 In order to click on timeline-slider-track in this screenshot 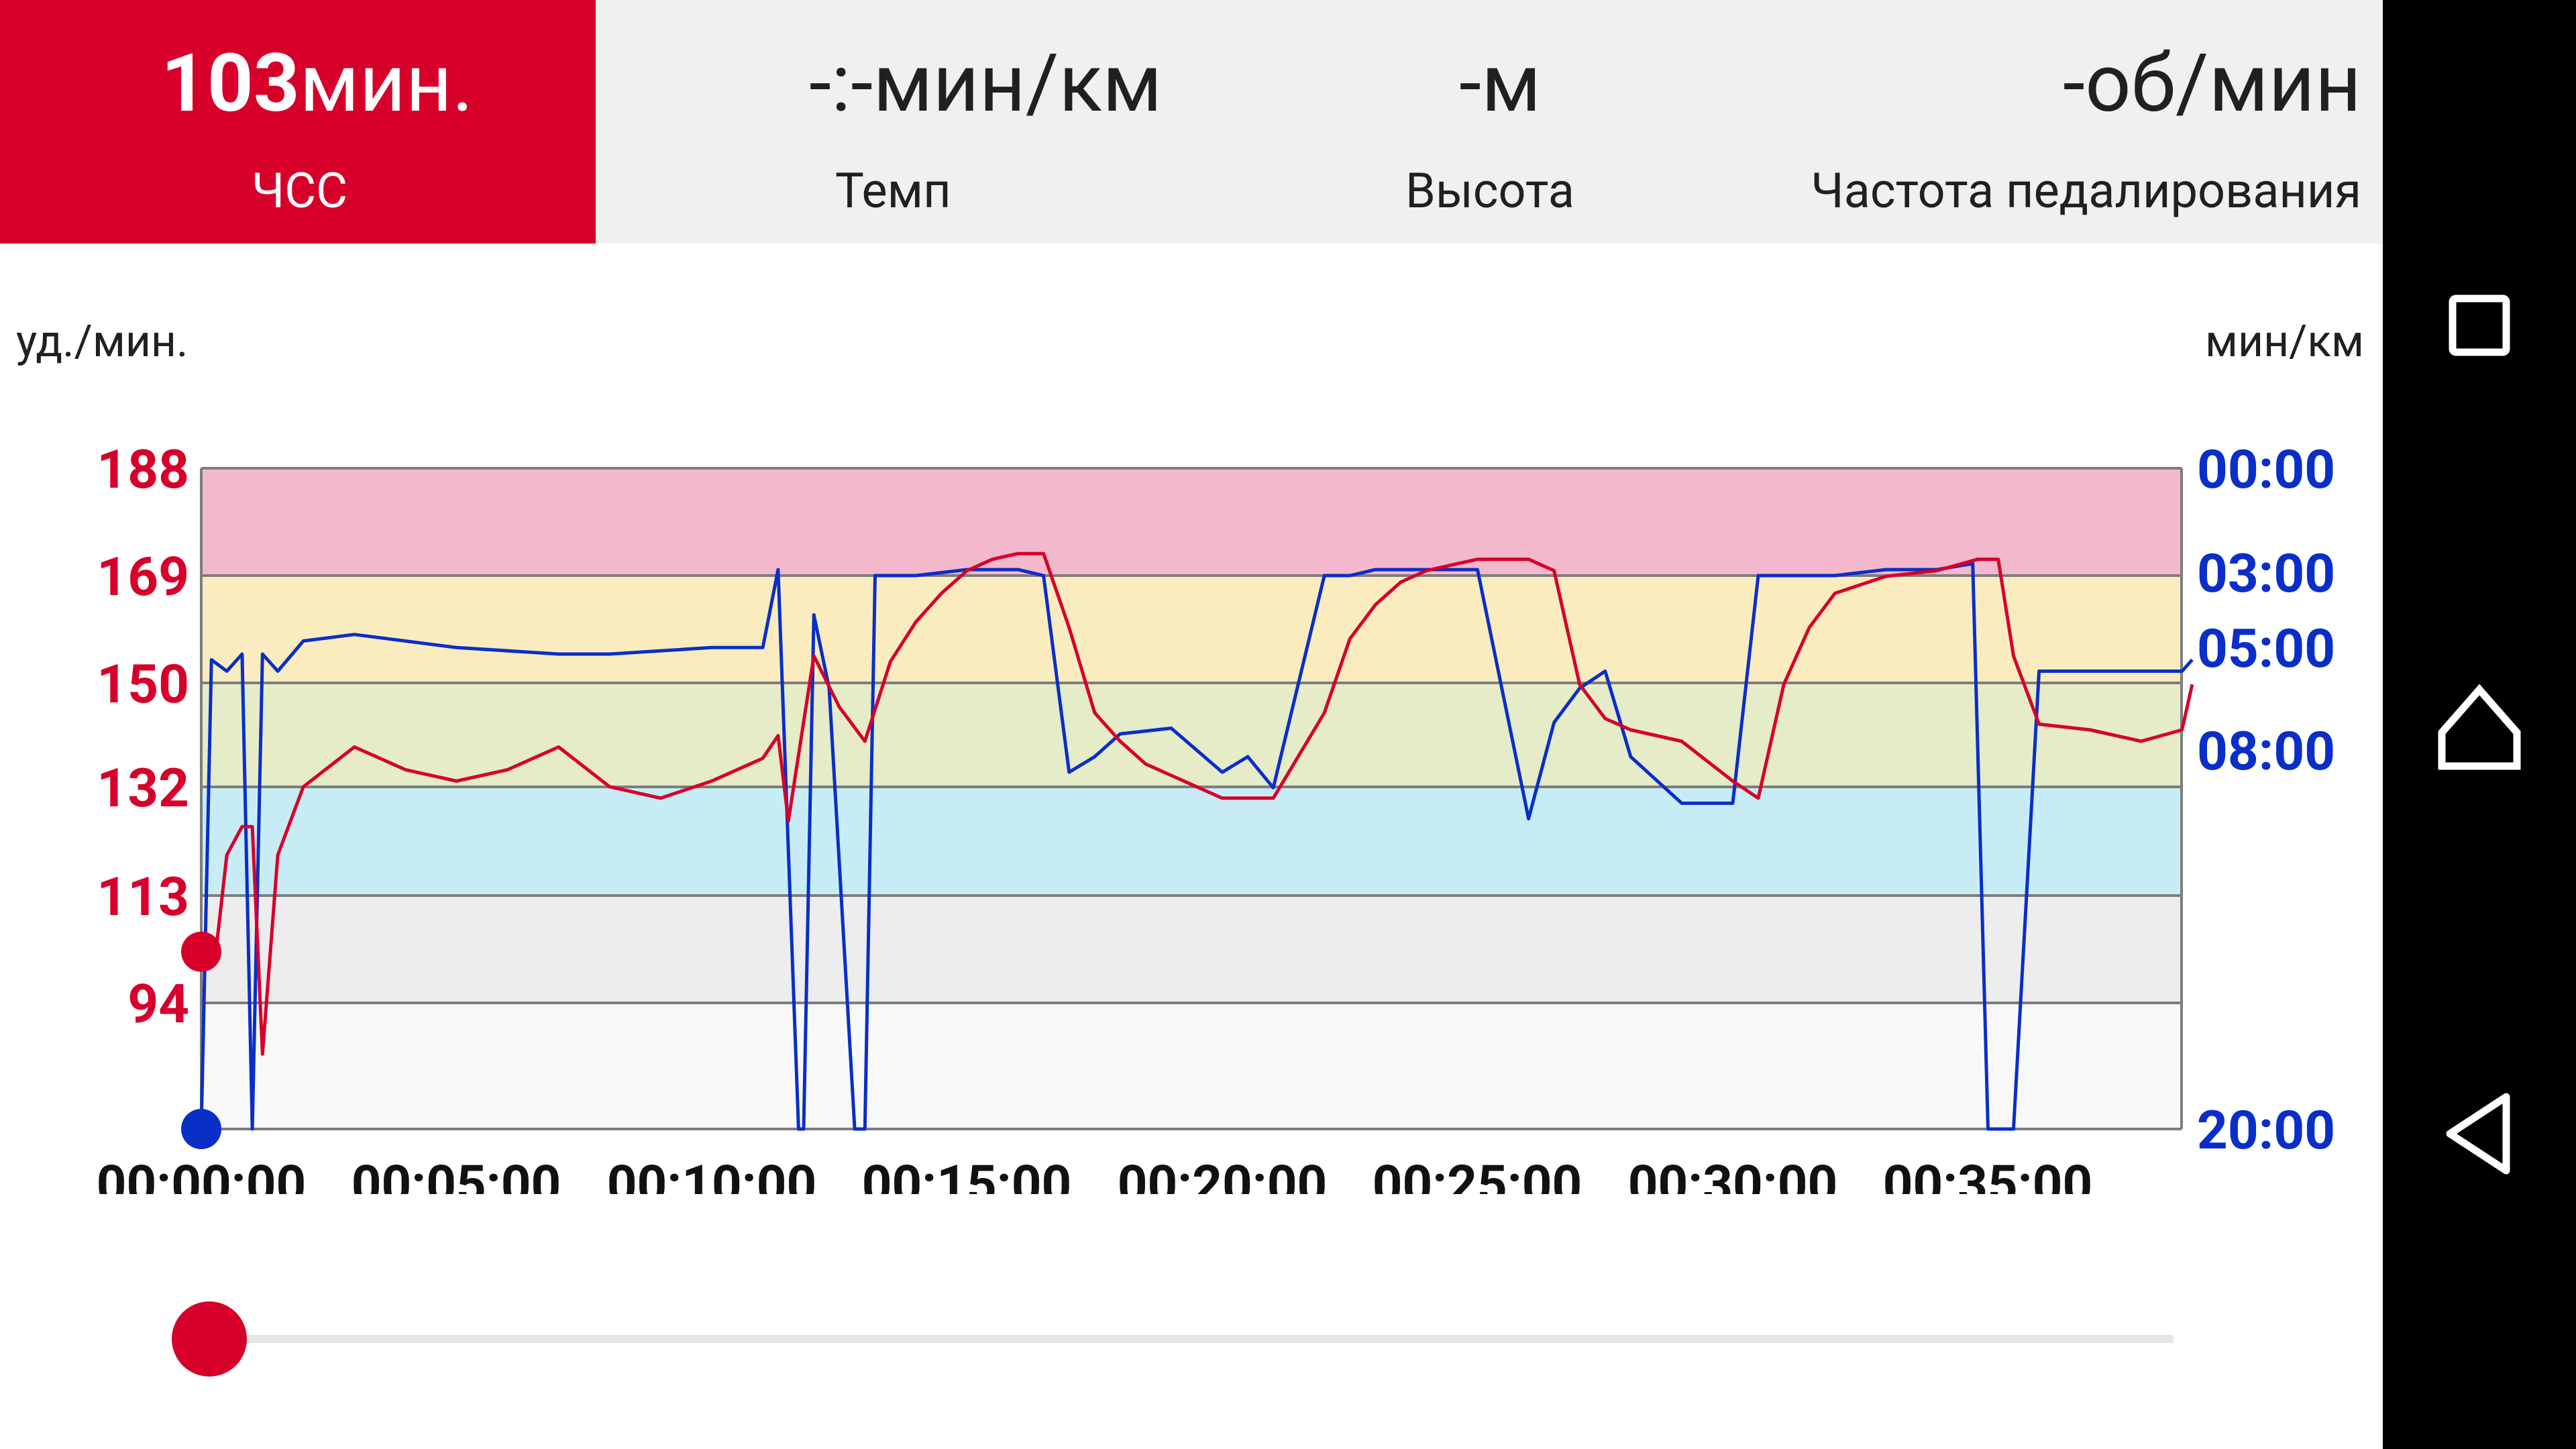, I will do `click(1191, 1339)`.